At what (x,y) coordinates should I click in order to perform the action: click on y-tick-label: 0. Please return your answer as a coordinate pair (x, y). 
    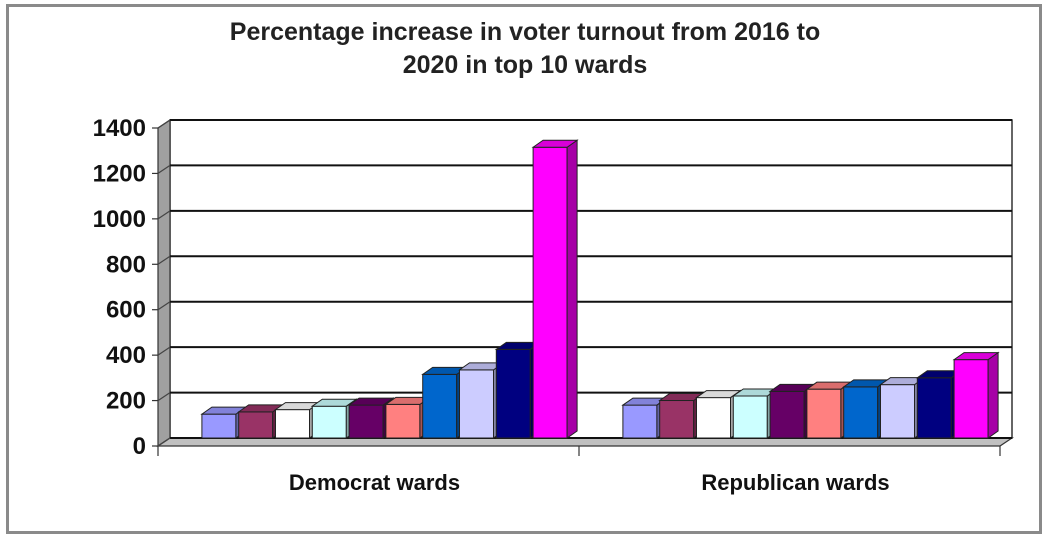
    Looking at the image, I should click on (139, 446).